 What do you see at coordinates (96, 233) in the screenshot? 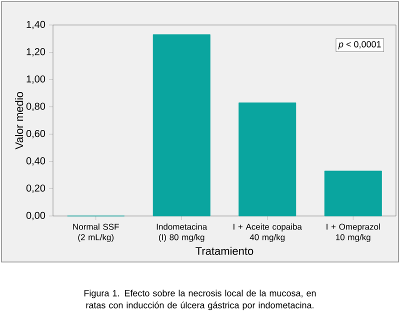
I see `x-tick-label: Normal SSF (2 mL/kg)` at bounding box center [96, 233].